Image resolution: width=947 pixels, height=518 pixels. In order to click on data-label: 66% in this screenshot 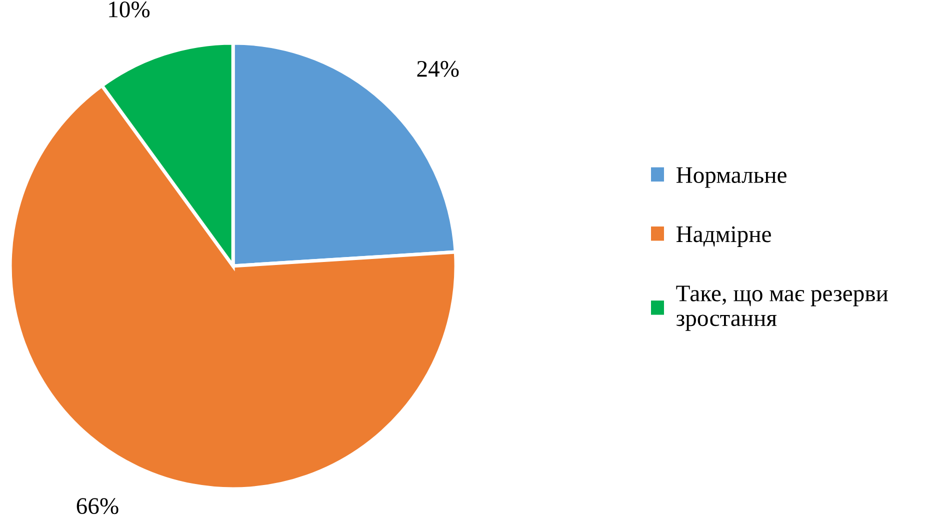, I will do `click(97, 506)`.